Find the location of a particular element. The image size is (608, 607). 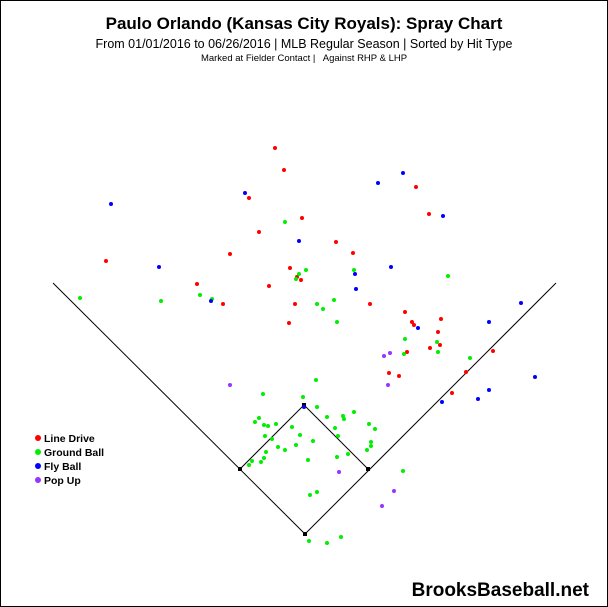

legend-item-pop-up: Pop Up is located at coordinates (69, 481).